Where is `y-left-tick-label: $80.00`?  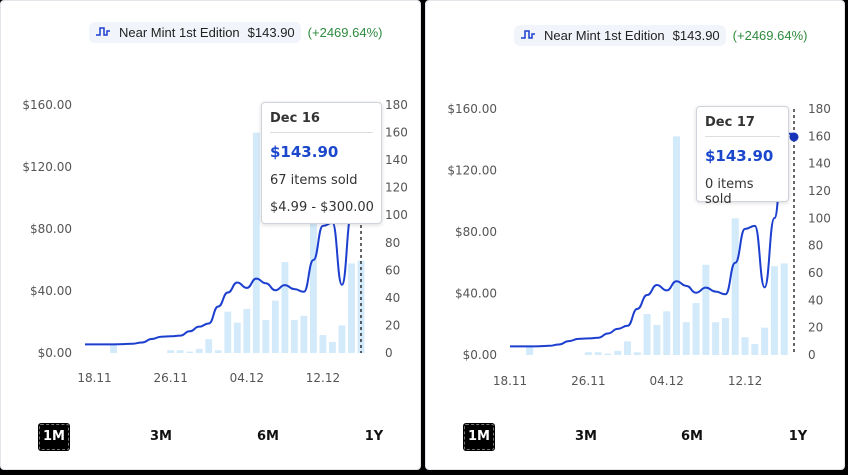 y-left-tick-label: $80.00 is located at coordinates (476, 232).